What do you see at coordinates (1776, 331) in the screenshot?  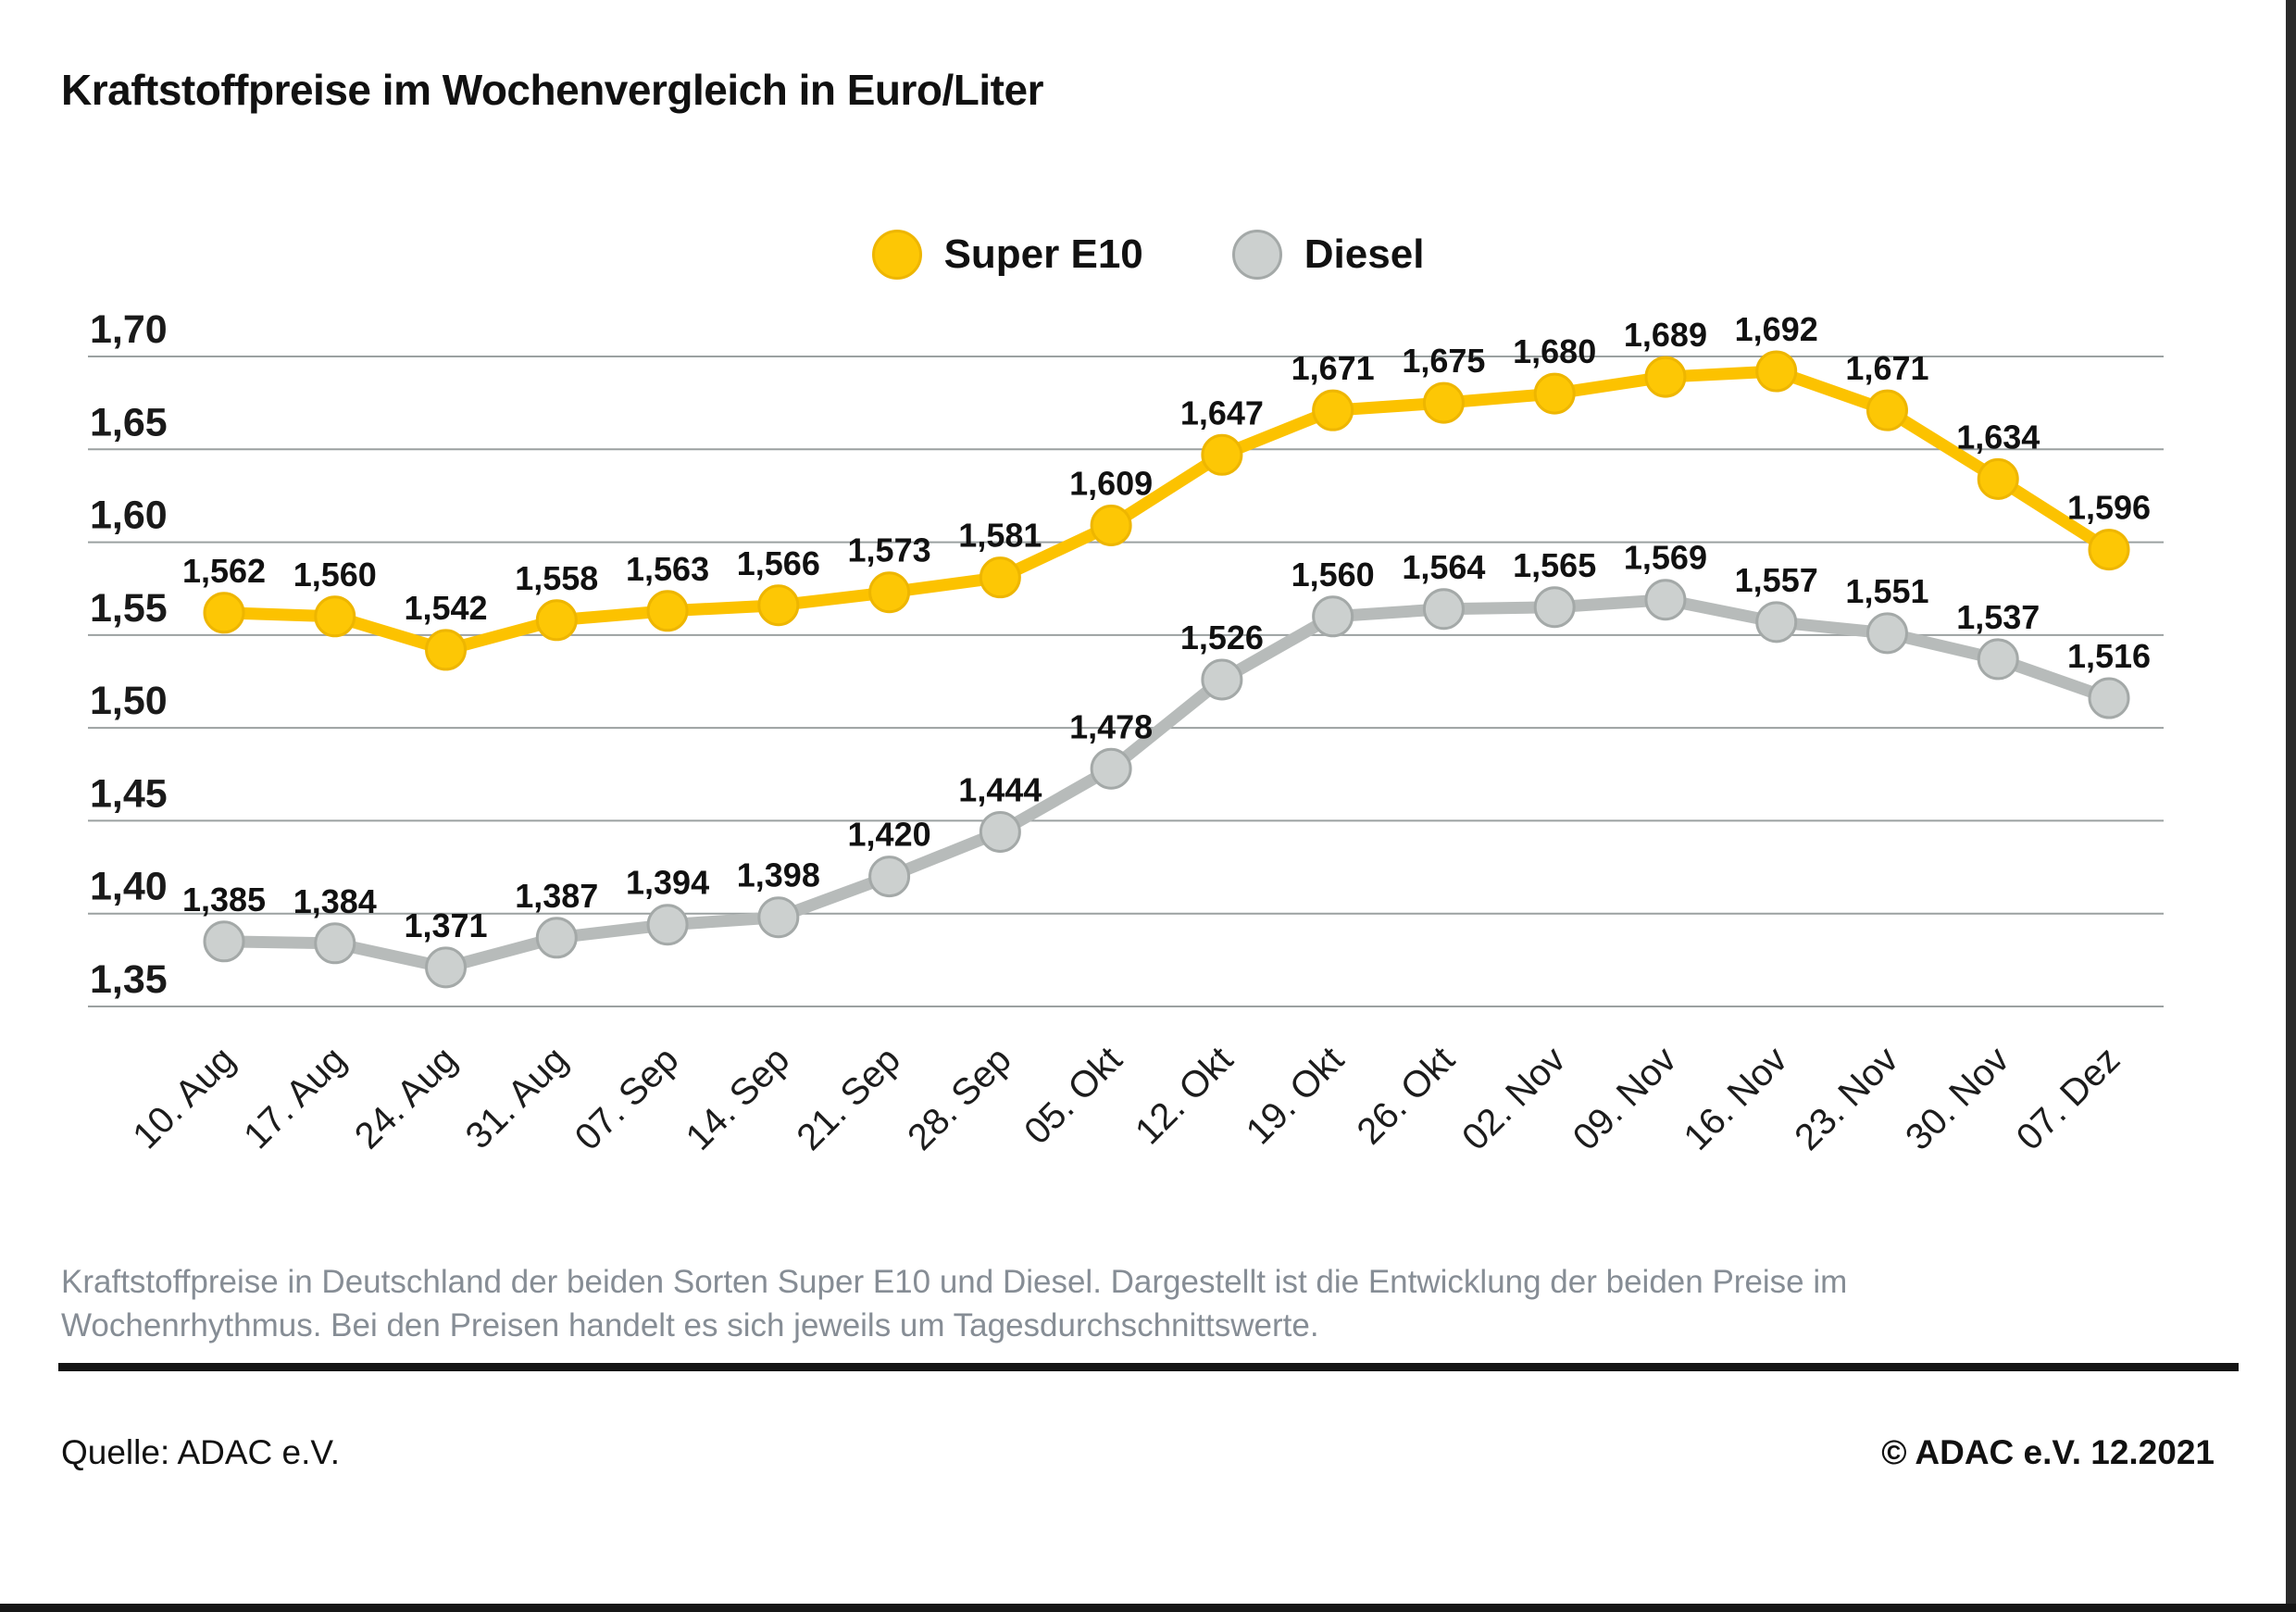 I see `data-point-label: 1,692` at bounding box center [1776, 331].